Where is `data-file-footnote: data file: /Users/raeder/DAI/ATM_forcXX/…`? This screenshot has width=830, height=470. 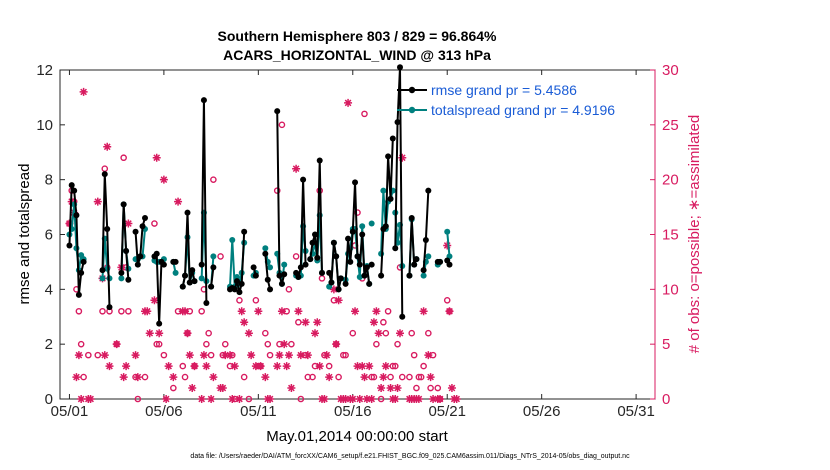
data-file-footnote: data file: /Users/raeder/DAI/ATM_forcXX/… is located at coordinates (410, 456).